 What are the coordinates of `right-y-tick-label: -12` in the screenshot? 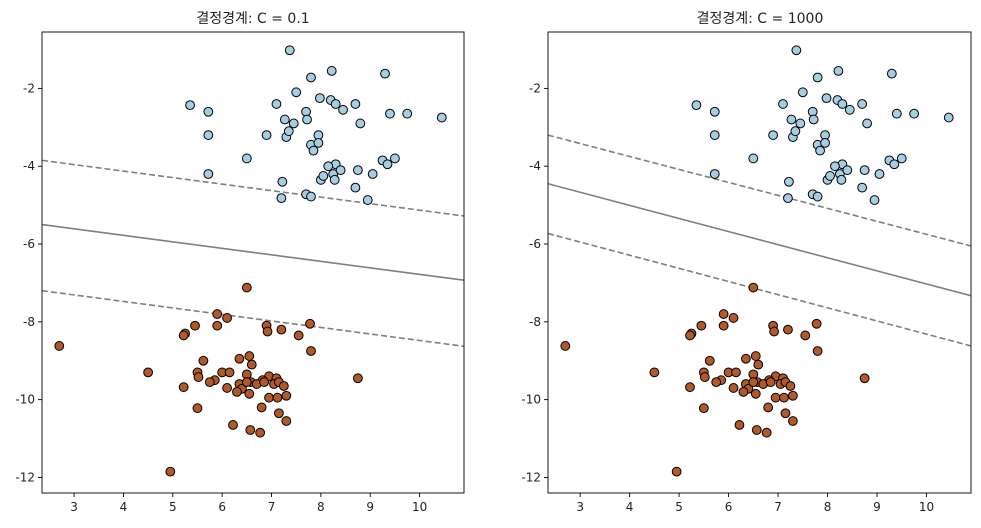 It's located at (531, 477).